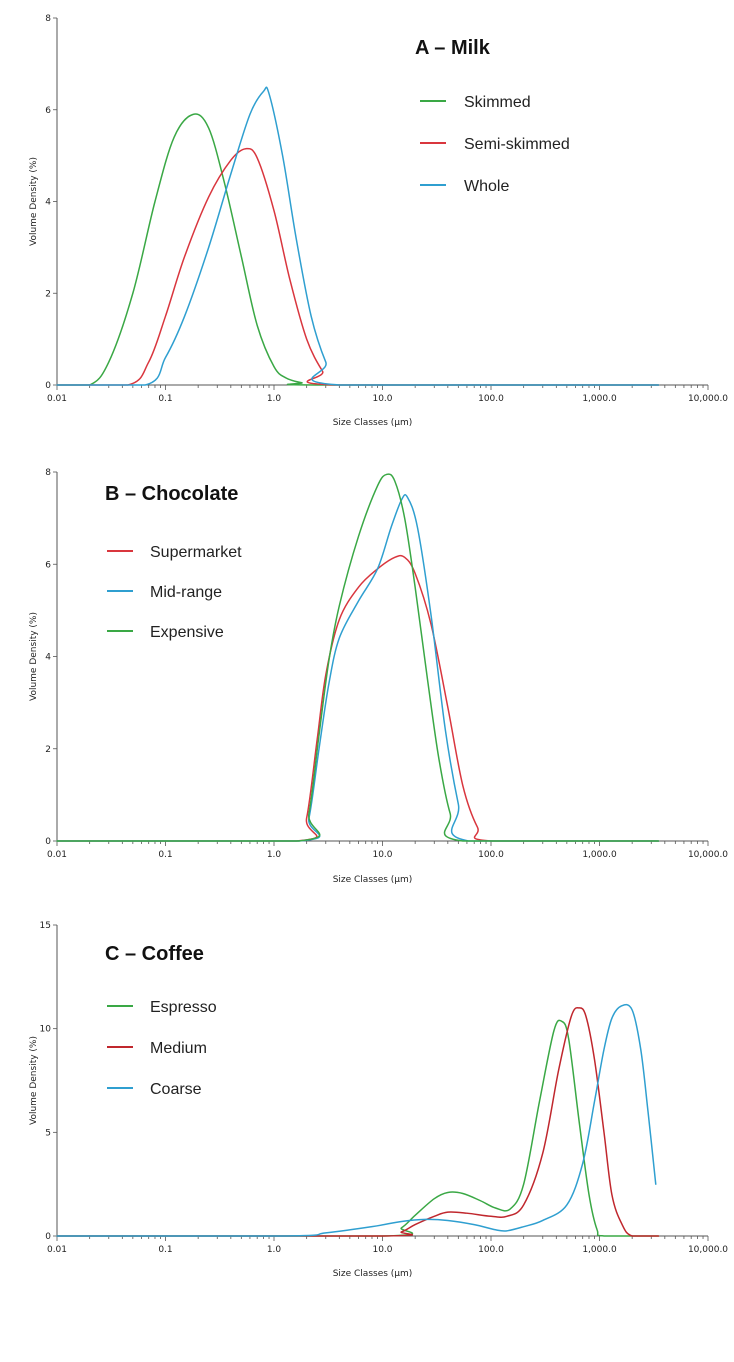 This screenshot has height=1362, width=734. Describe the element at coordinates (517, 144) in the screenshot. I see `legend-label: Semi-skimmed` at that location.